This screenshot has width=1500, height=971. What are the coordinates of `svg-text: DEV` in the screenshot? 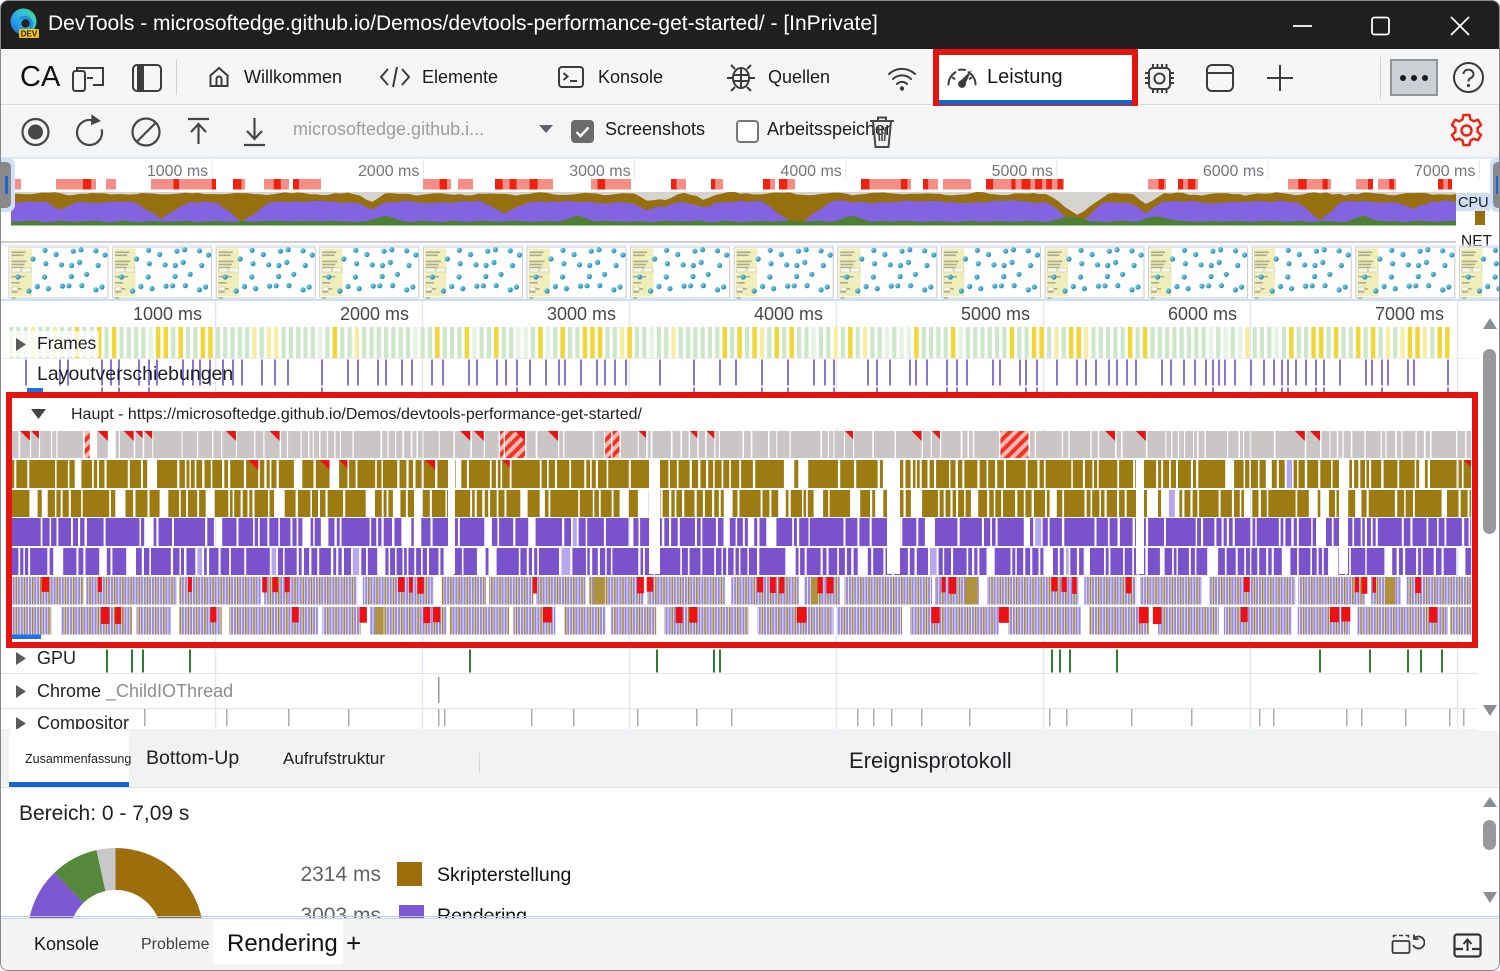 It's located at (29, 34).